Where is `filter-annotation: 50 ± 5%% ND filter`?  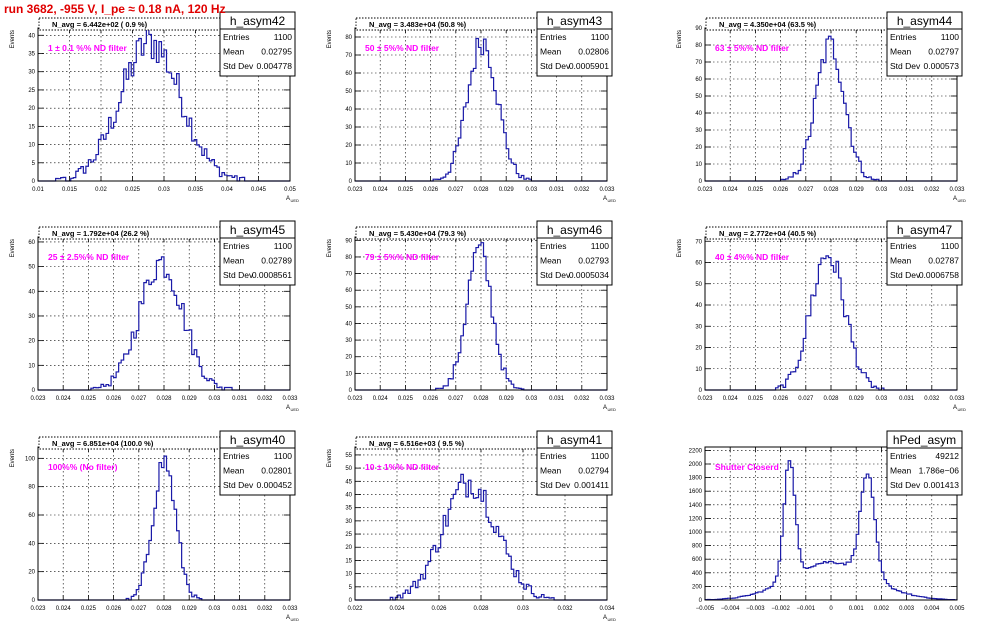 filter-annotation: 50 ± 5%% ND filter is located at coordinates (402, 48).